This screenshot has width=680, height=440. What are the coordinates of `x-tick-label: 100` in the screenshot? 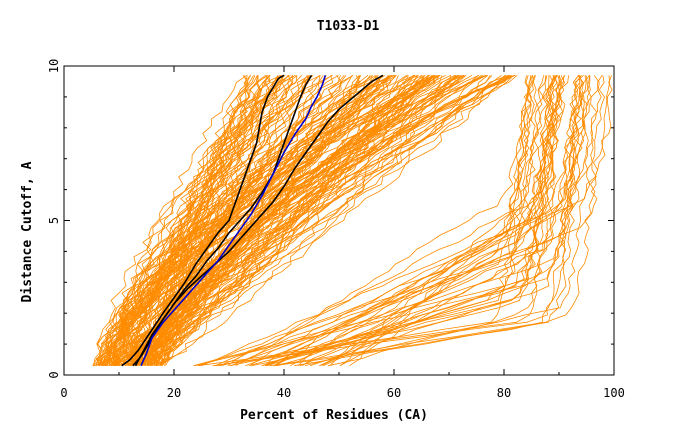 It's located at (614, 393).